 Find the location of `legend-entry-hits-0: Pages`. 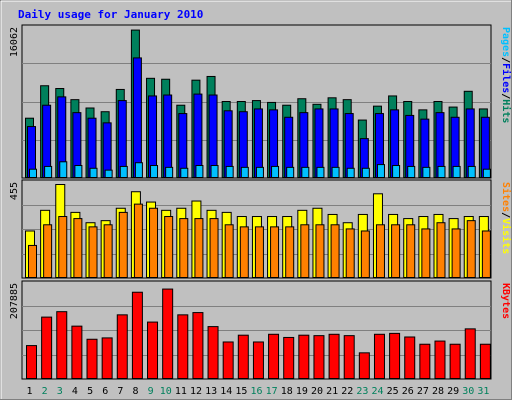

legend-entry-hits-0: Pages is located at coordinates (505, 42).